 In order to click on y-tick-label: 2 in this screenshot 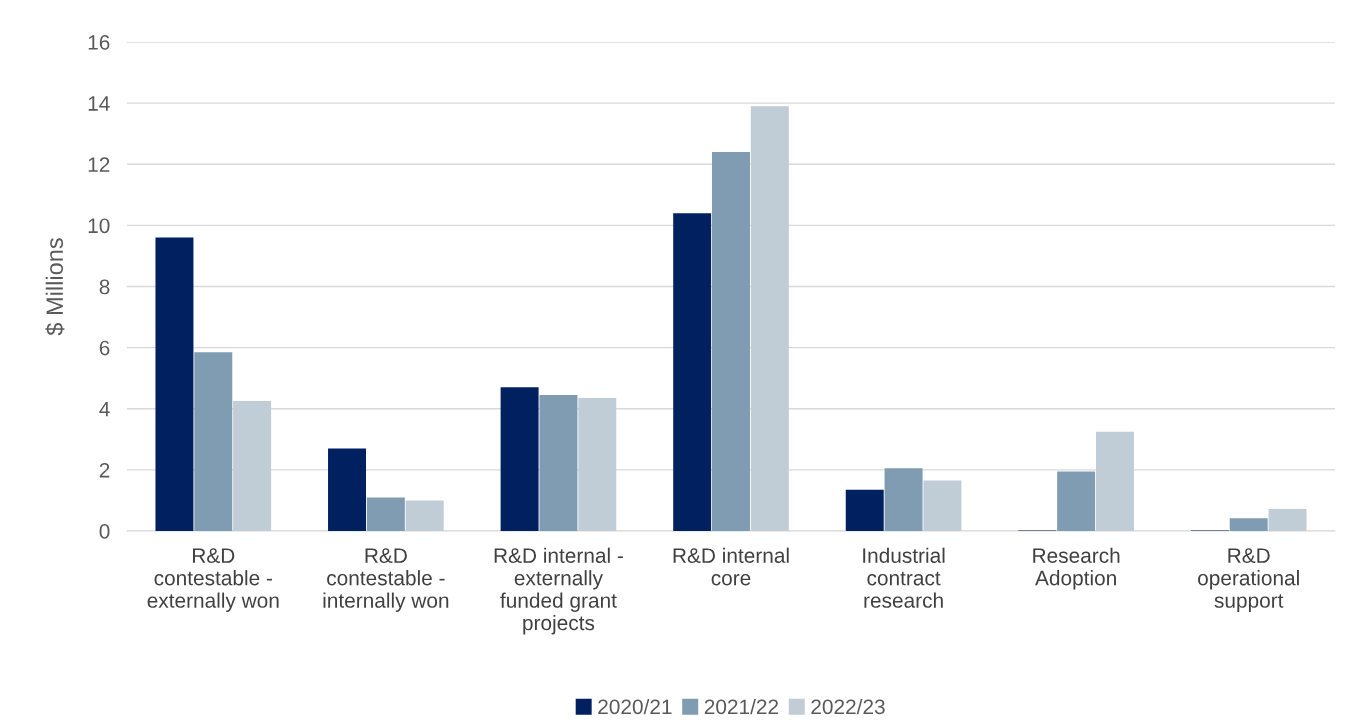, I will do `click(104, 470)`.